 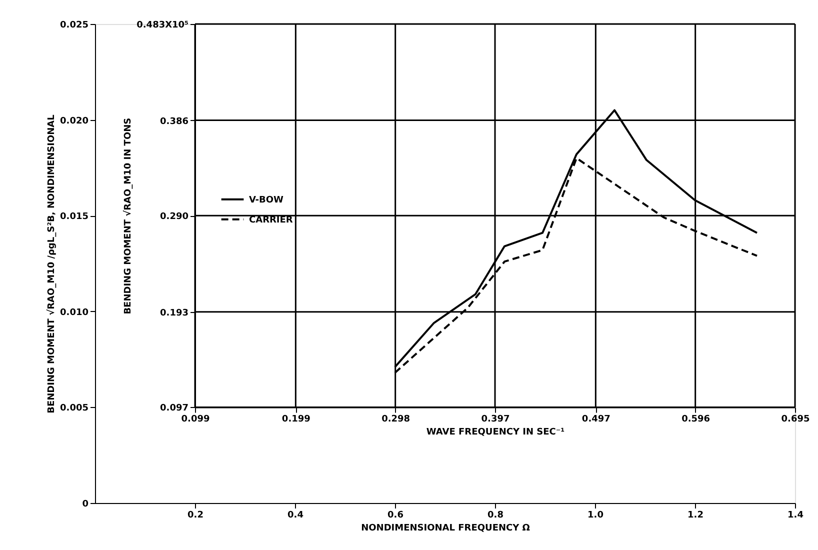 I want to click on y-axis-title: BENDING MOMENT √RAO_M10 /ρgL_S²B, NONDIMENSIONAL, so click(x=52, y=264).